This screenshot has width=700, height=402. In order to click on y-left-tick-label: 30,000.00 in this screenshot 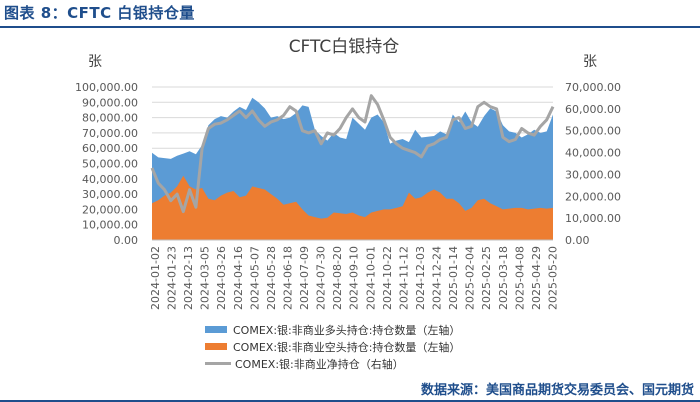, I will do `click(110, 194)`.